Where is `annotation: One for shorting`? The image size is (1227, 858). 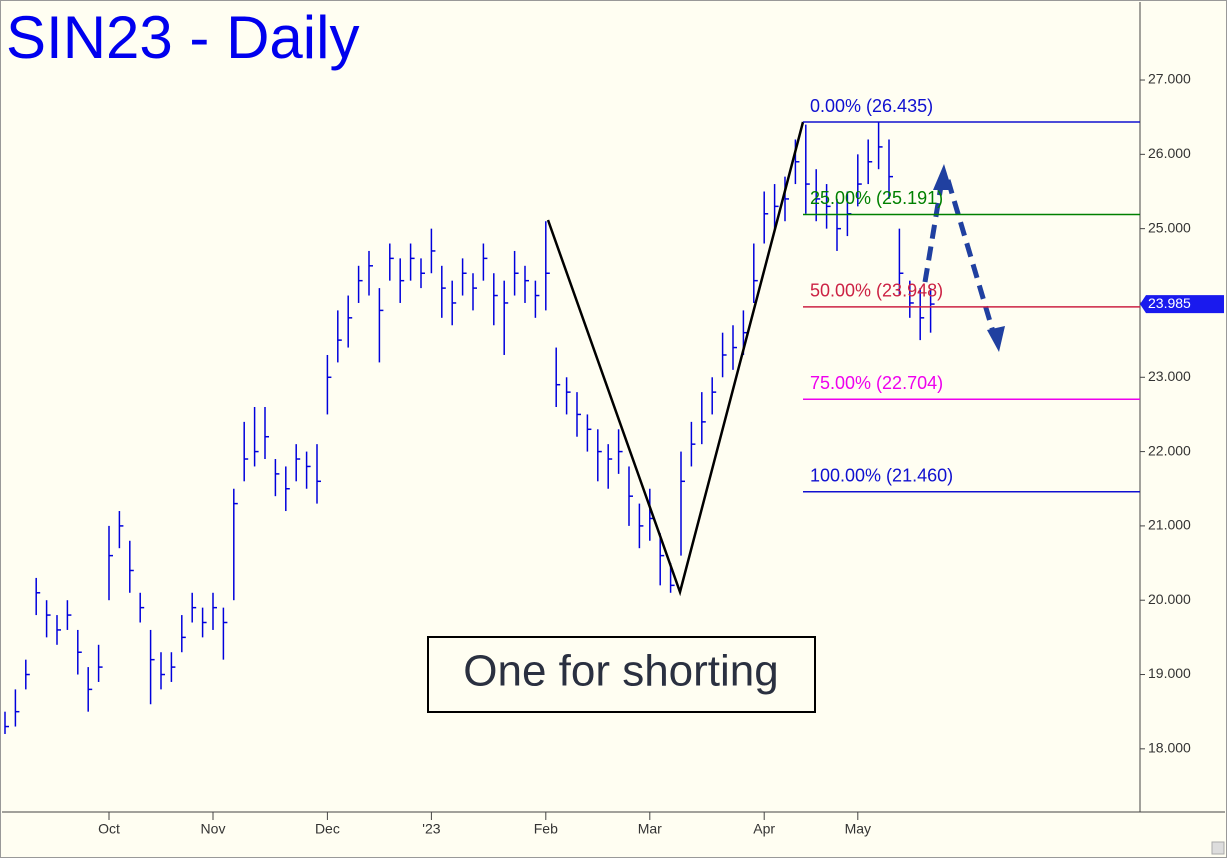 annotation: One for shorting is located at coordinates (621, 671).